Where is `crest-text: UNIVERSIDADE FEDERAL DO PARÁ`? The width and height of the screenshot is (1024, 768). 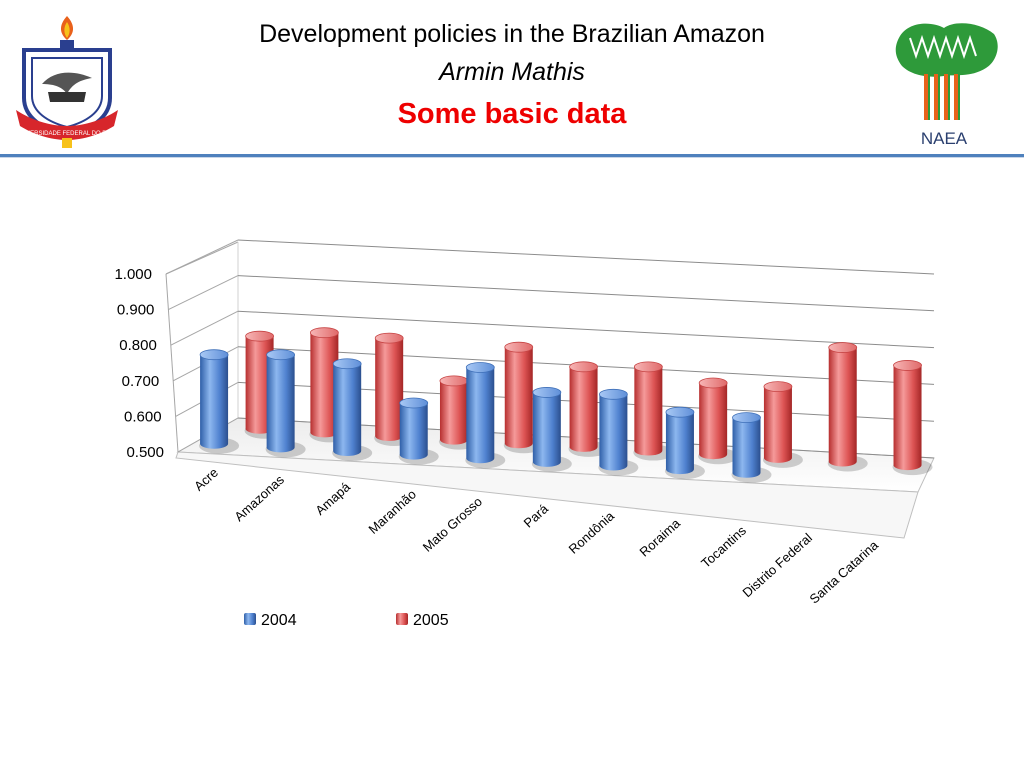 crest-text: UNIVERSIDADE FEDERAL DO PARÁ is located at coordinates (67, 133).